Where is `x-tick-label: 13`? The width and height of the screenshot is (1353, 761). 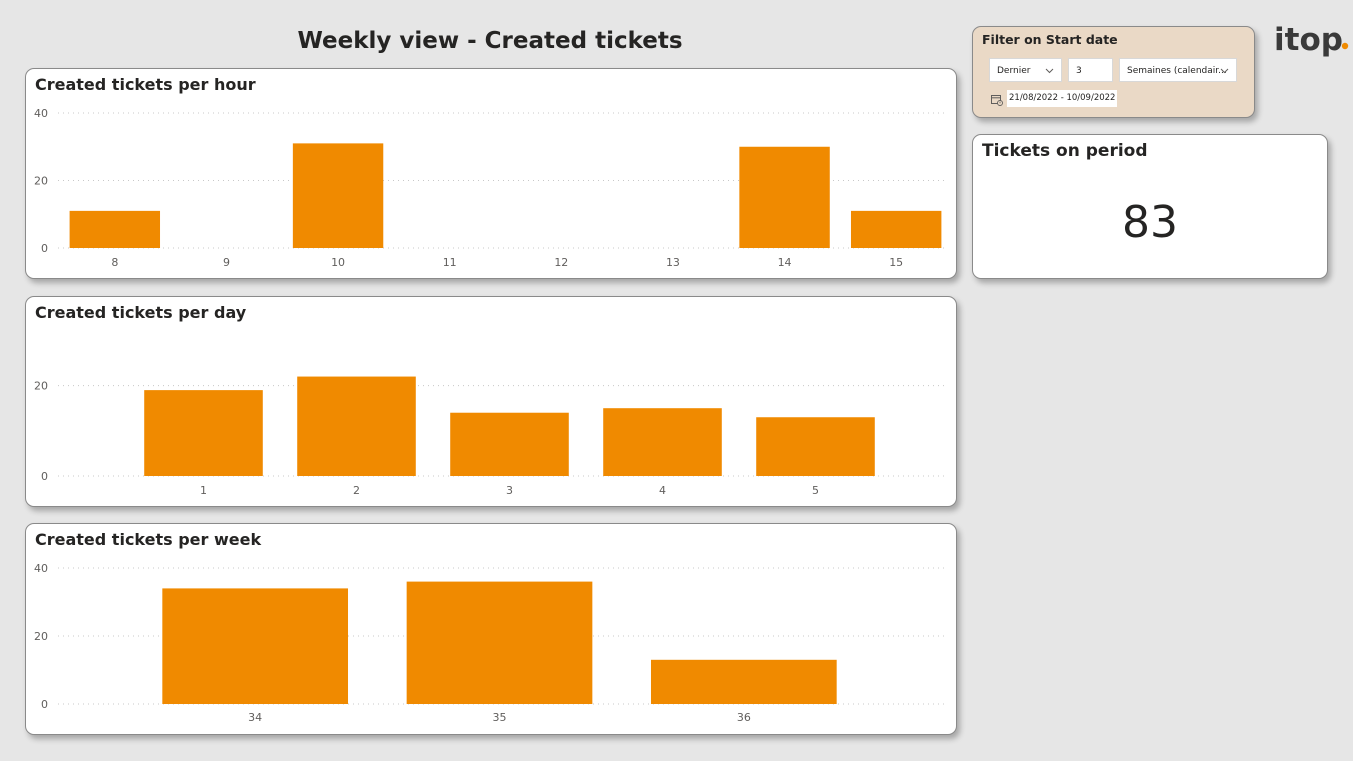 x-tick-label: 13 is located at coordinates (673, 262).